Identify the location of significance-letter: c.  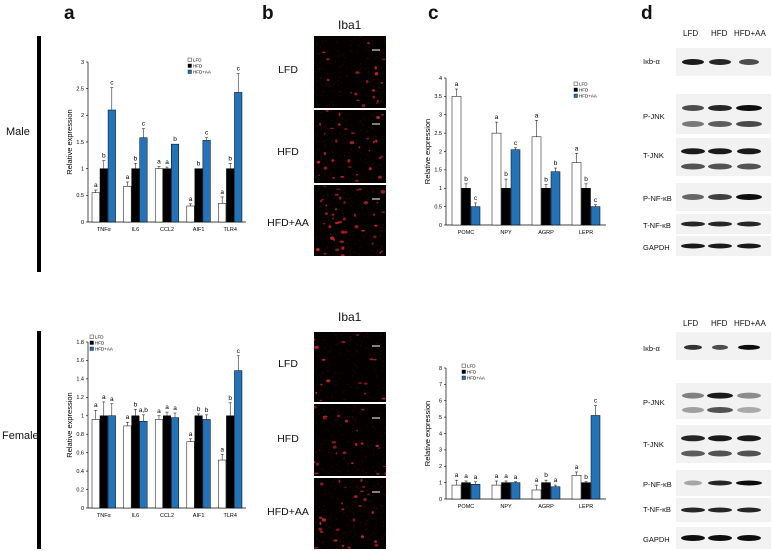
(239, 69).